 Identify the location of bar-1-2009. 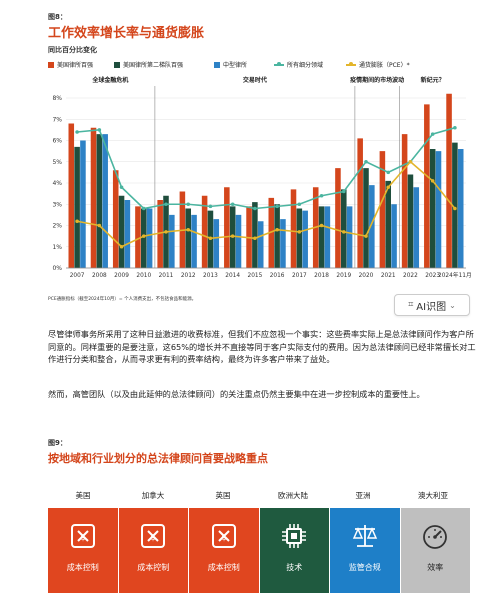
(121, 231).